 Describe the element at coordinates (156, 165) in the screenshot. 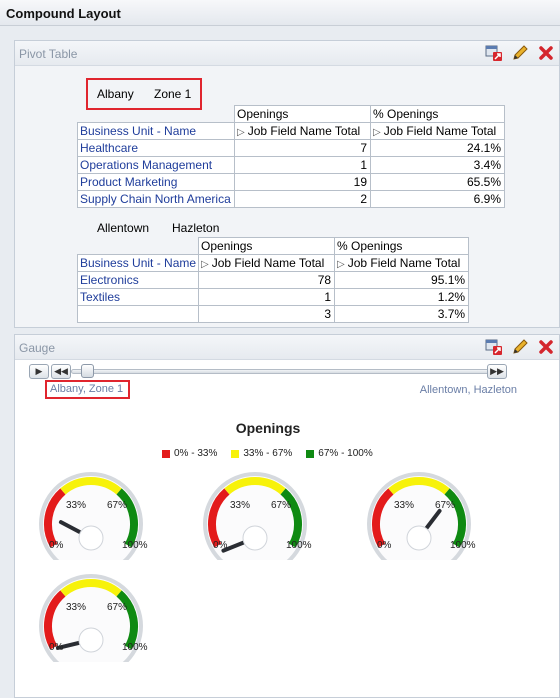

I see `row-label: Operations Management` at that location.